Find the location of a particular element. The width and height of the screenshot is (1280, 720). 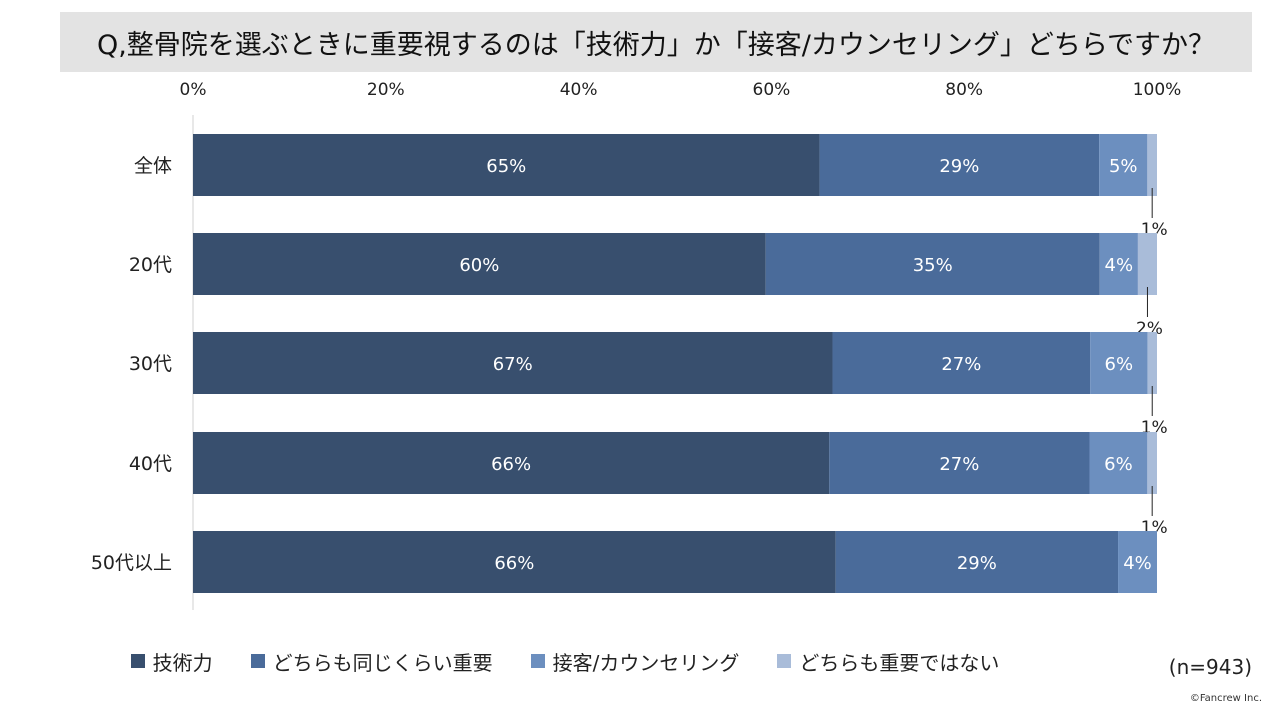

x-tick-label: 0% is located at coordinates (193, 90).